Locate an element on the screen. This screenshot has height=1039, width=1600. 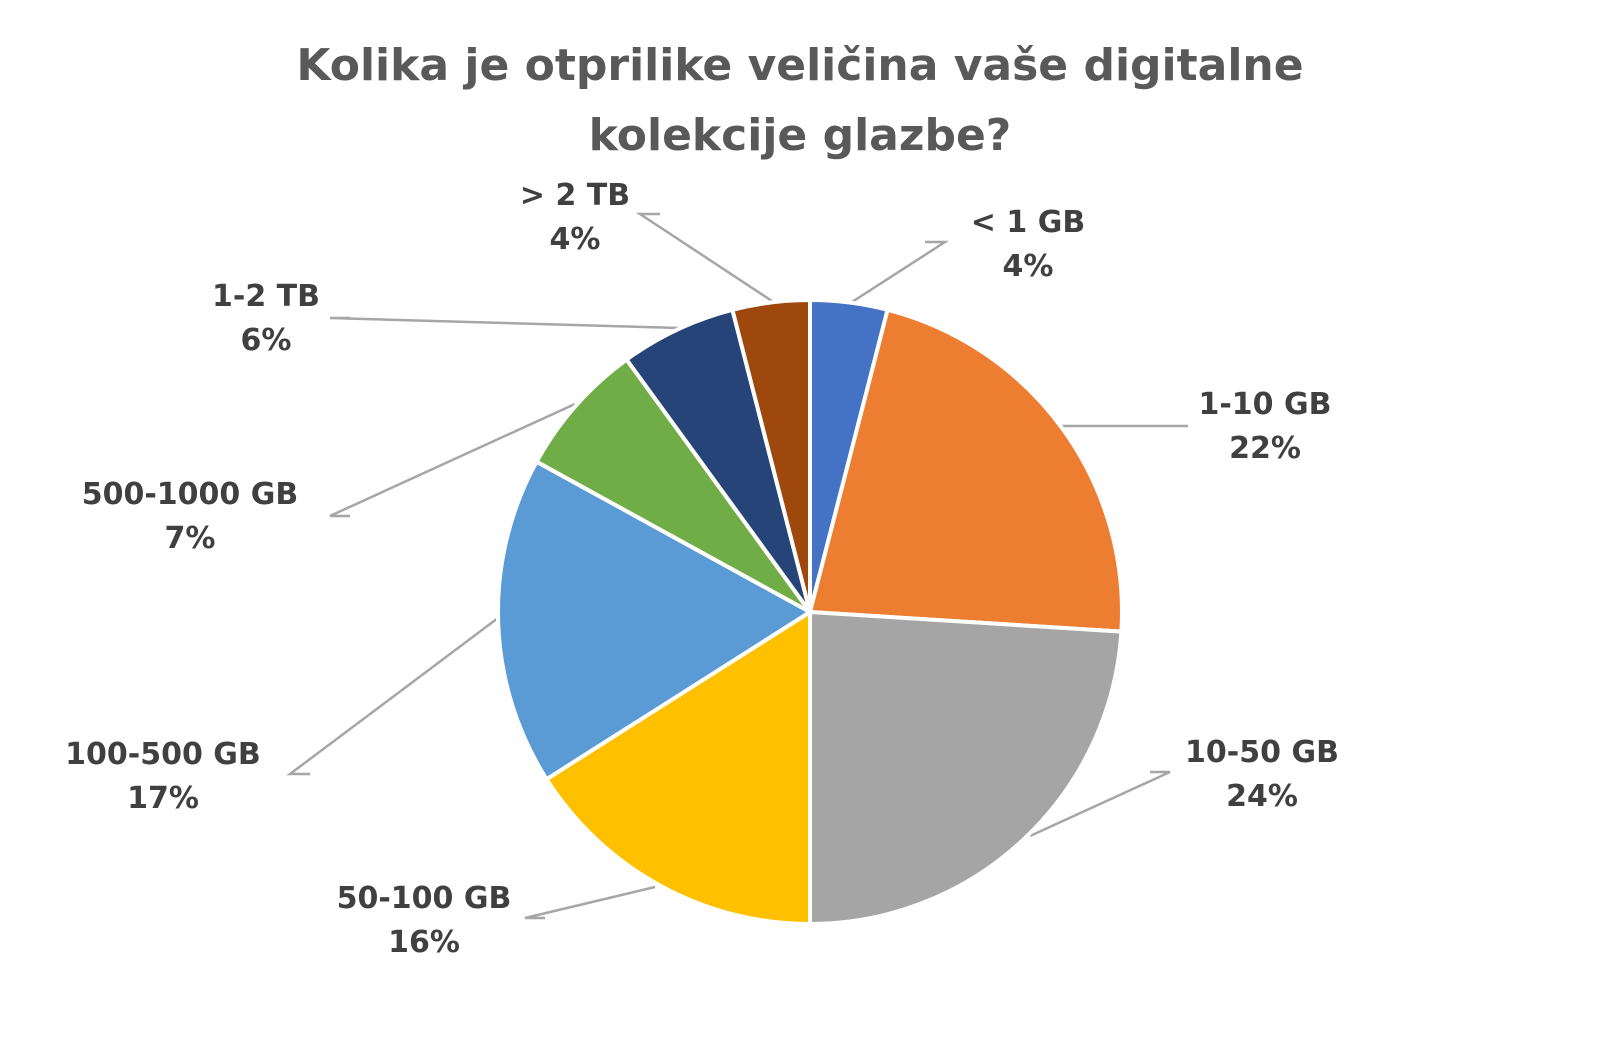
category-label-10-50-gb: 10-50 GB is located at coordinates (1262, 752).